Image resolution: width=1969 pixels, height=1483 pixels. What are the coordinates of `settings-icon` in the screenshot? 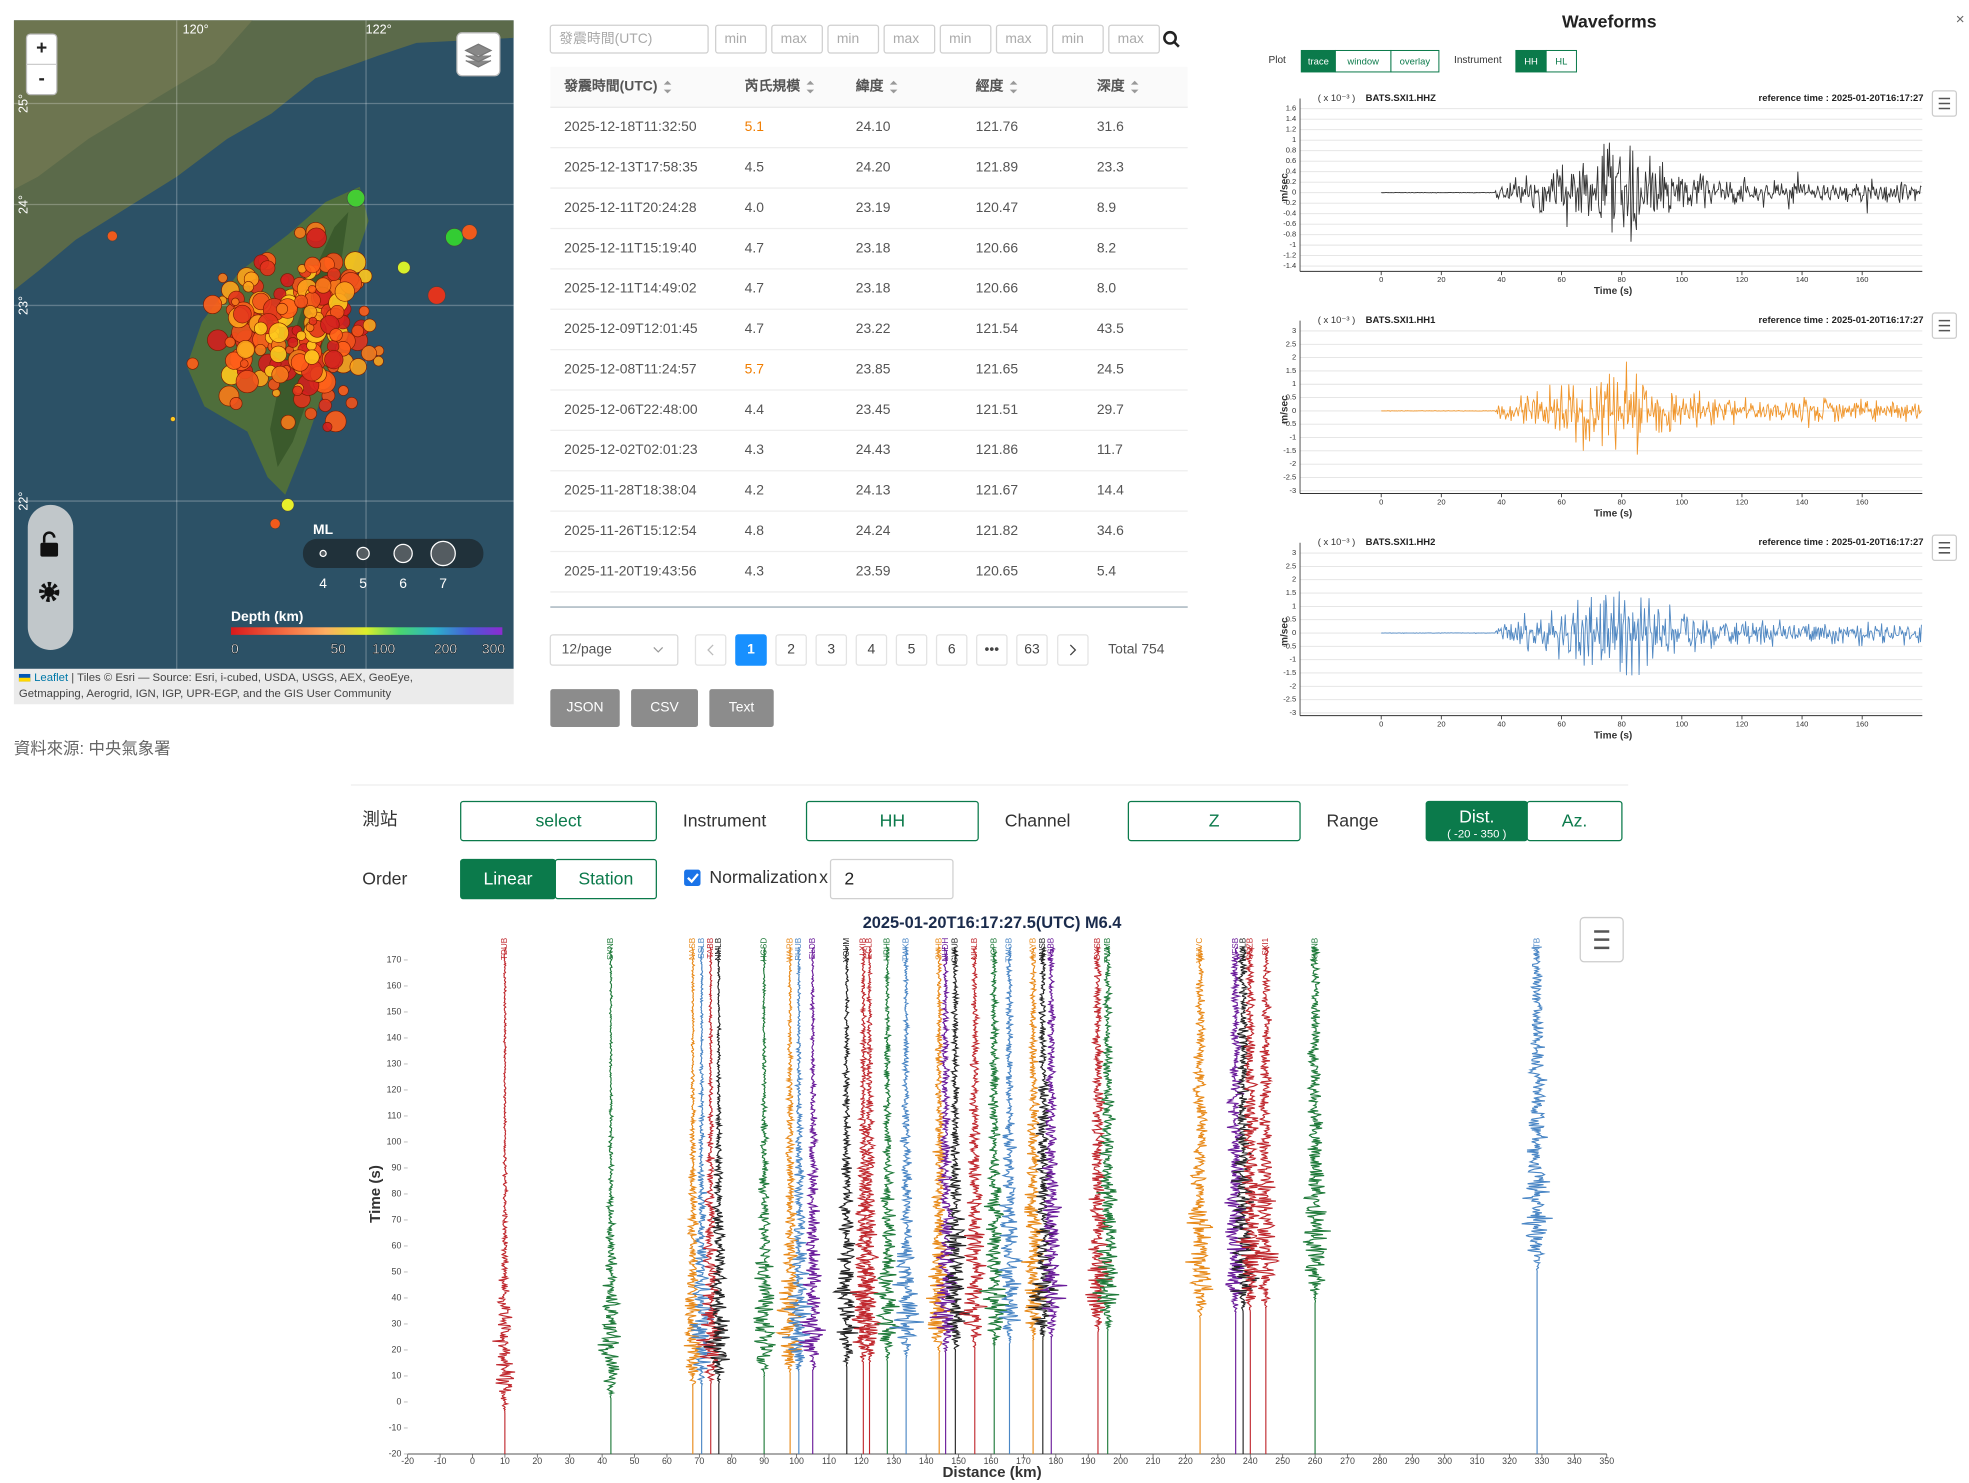 It's located at (49, 592).